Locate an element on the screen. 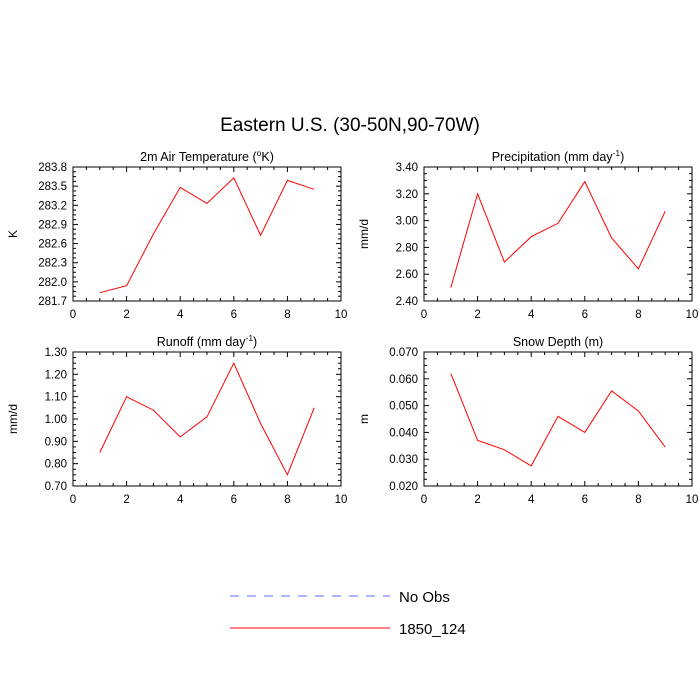  legend-label-1850-124: 1850_124 is located at coordinates (432, 629).